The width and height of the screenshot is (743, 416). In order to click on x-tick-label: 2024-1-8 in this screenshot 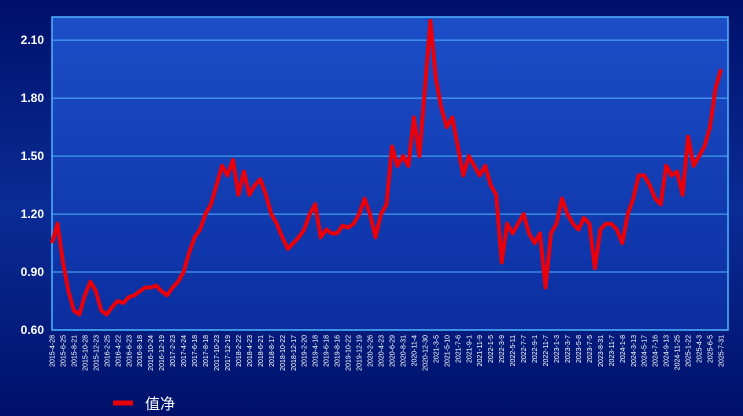, I will do `click(623, 349)`.